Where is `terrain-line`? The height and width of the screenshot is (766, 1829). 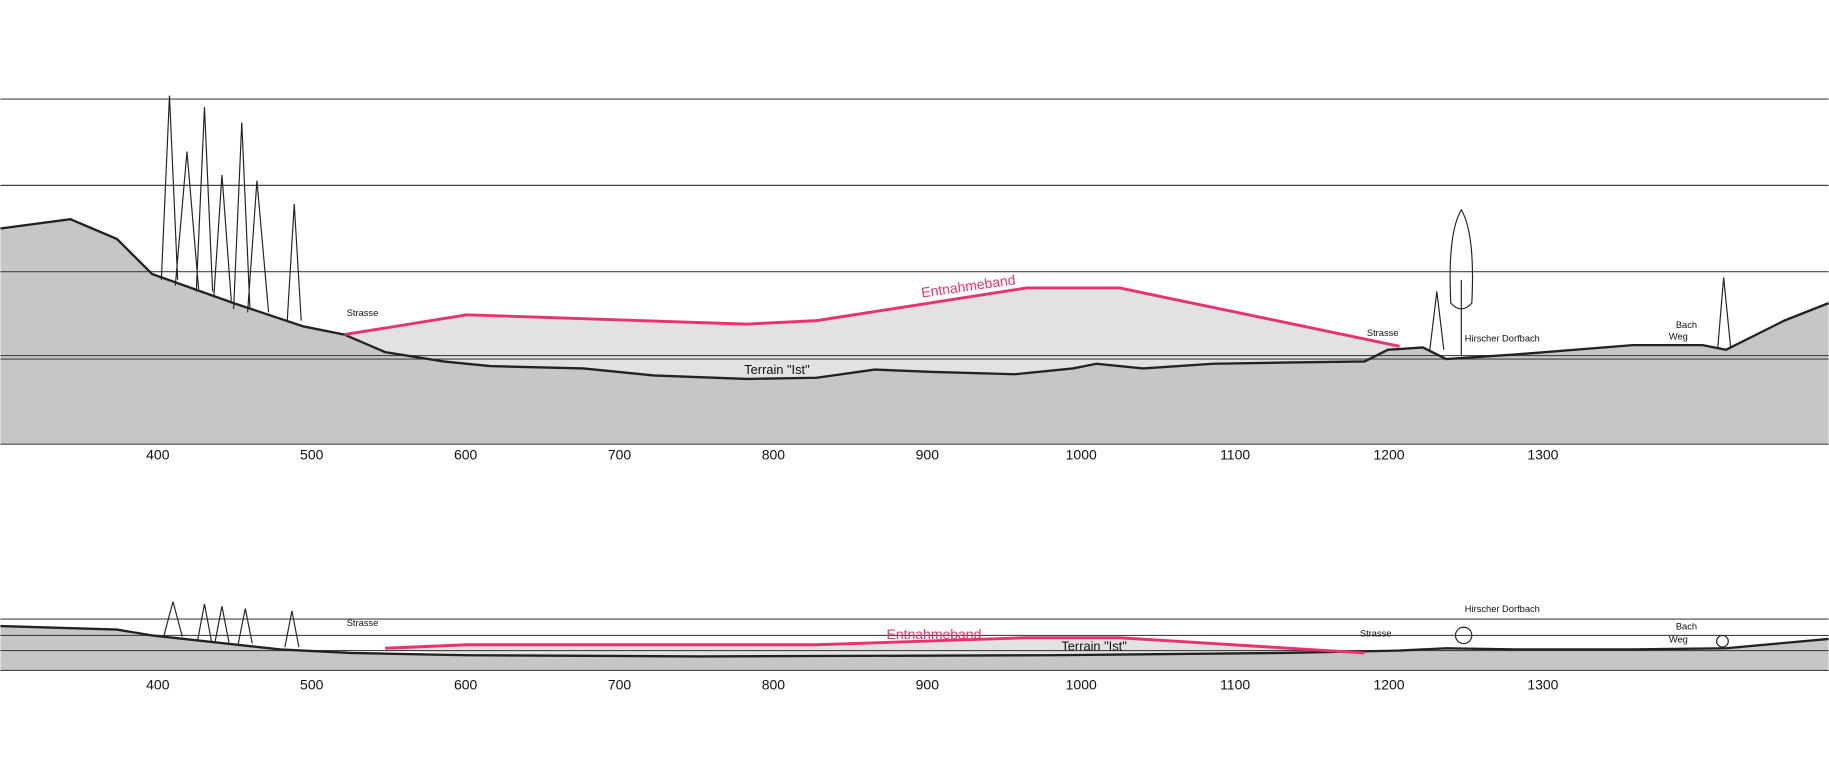 terrain-line is located at coordinates (914, 641).